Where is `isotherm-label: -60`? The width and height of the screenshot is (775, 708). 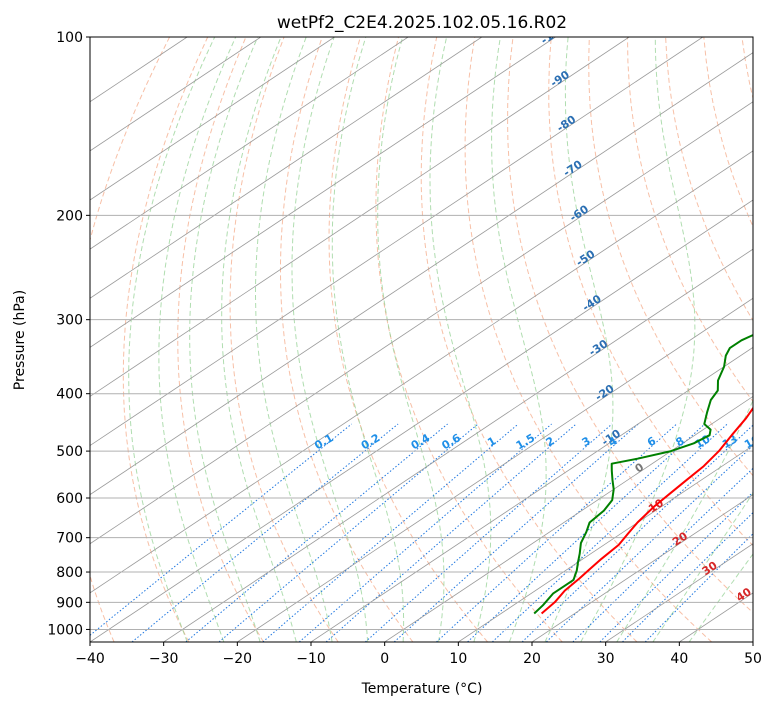
isotherm-label: -60 is located at coordinates (579, 213).